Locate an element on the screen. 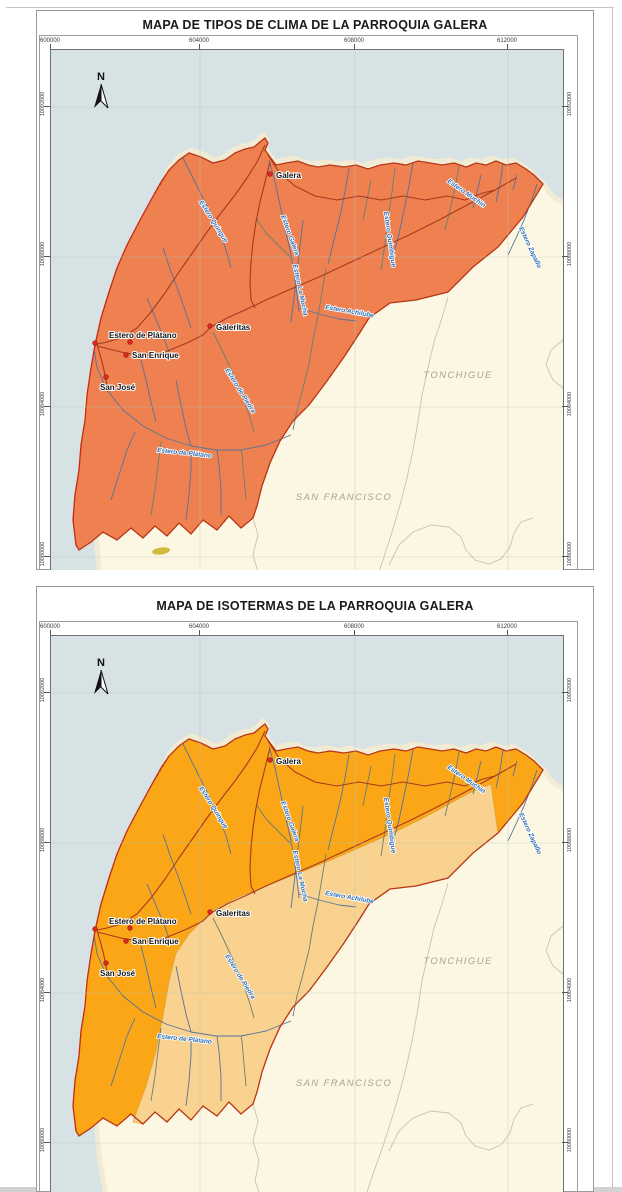 The width and height of the screenshot is (622, 1192). coastal-boundary-dashed is located at coordinates (121, 357).